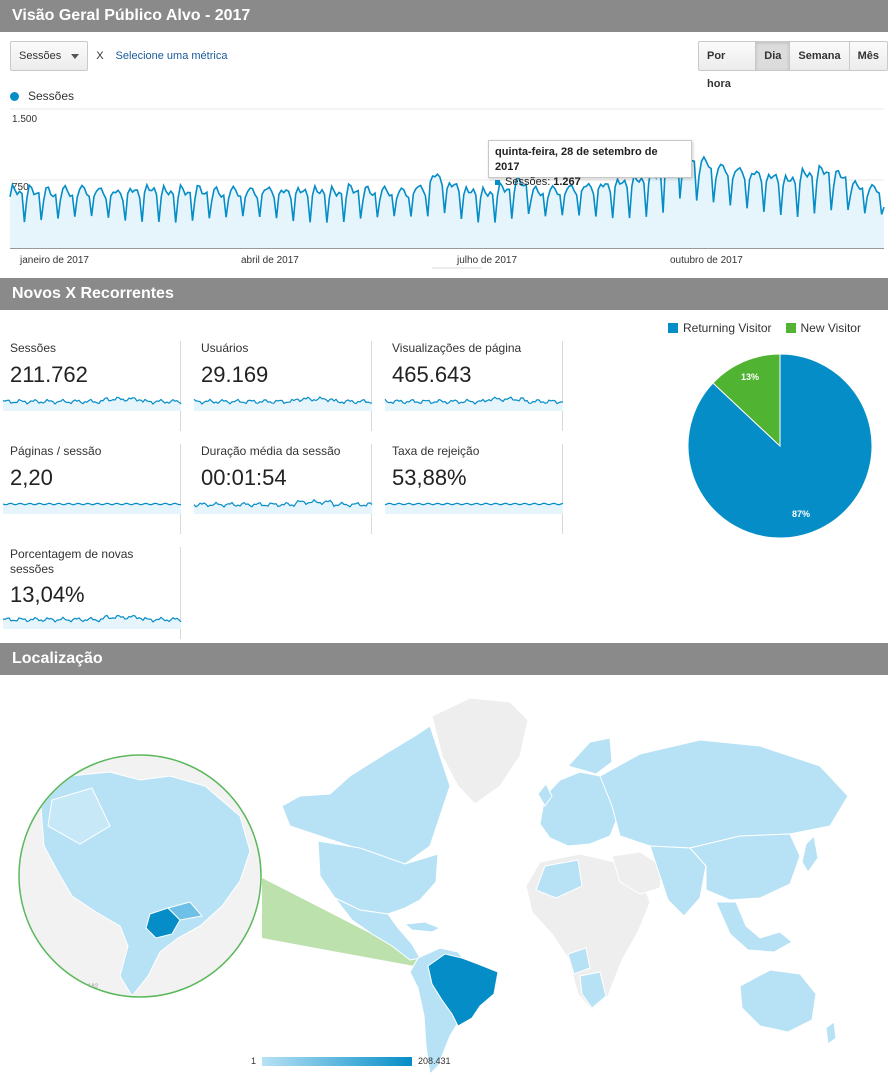 The width and height of the screenshot is (888, 1080). What do you see at coordinates (51, 96) in the screenshot?
I see `legend-label: Sessões` at bounding box center [51, 96].